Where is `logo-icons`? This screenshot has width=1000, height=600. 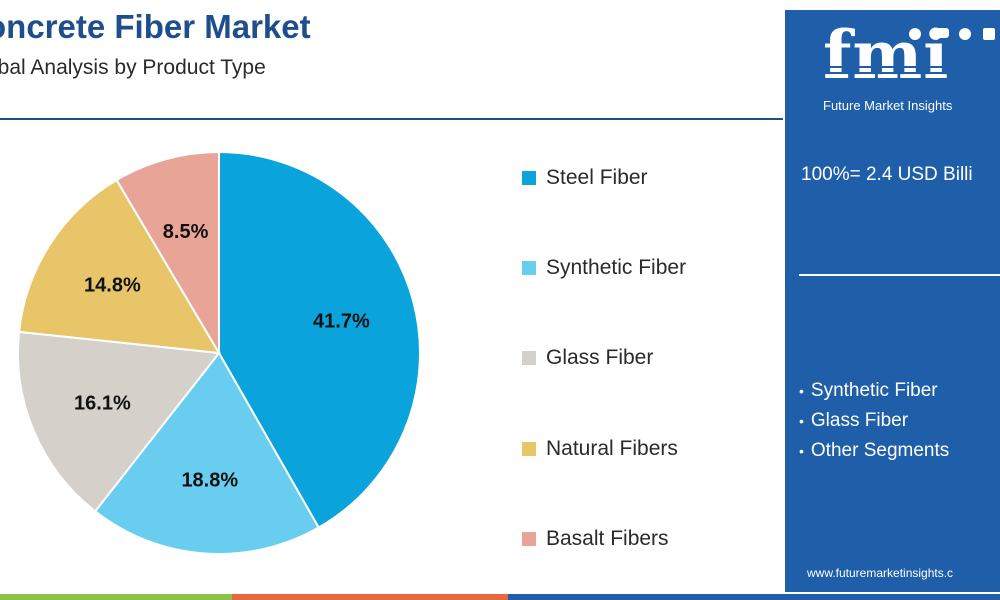 logo-icons is located at coordinates (952, 34).